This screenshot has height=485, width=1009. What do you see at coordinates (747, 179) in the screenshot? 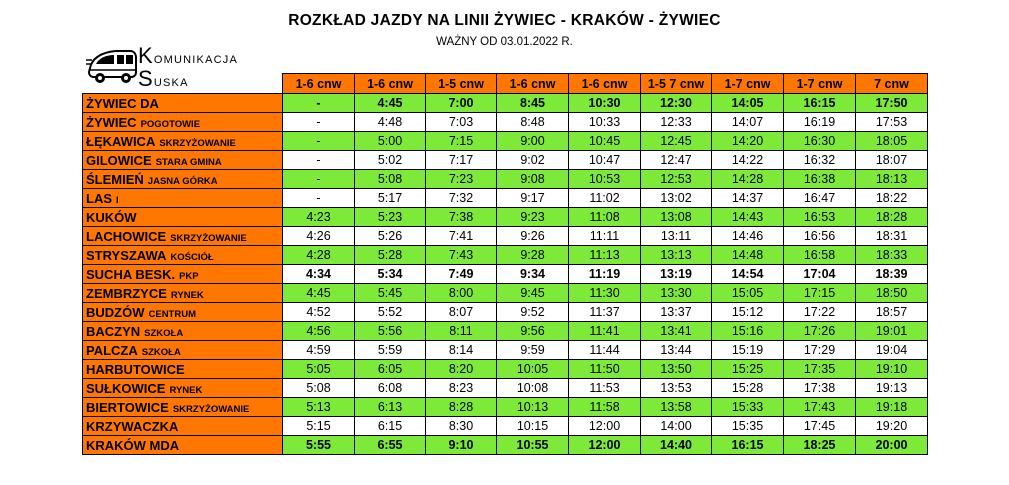
I see `departure-time: 14:28` at bounding box center [747, 179].